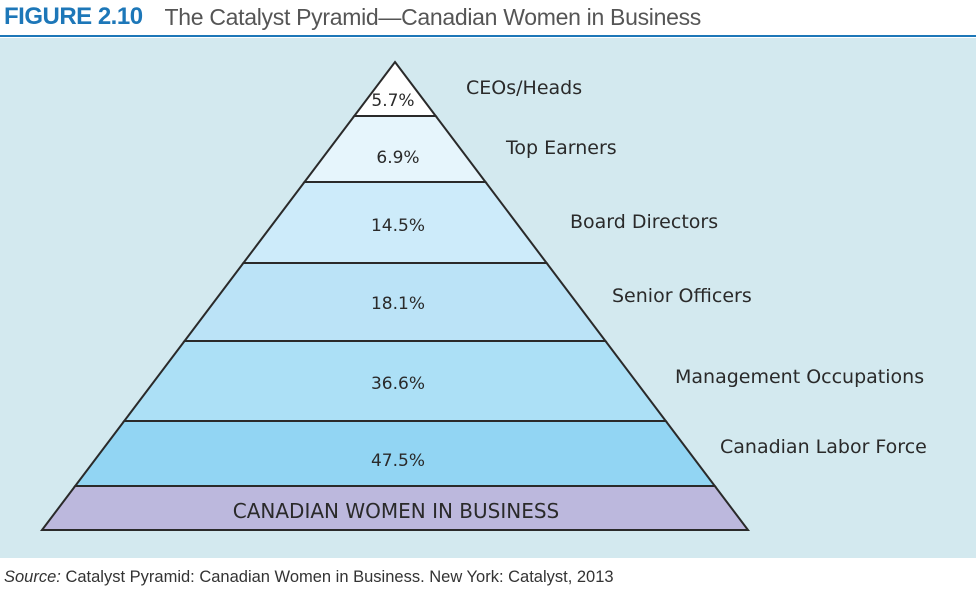 The width and height of the screenshot is (976, 599). Describe the element at coordinates (682, 296) in the screenshot. I see `tier-label: Senior Officers` at that location.